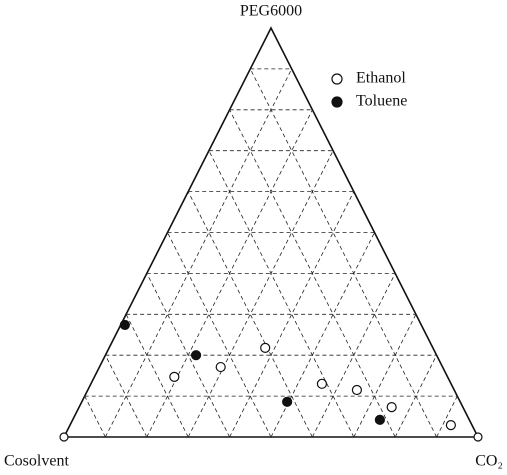 The width and height of the screenshot is (507, 475). Describe the element at coordinates (381, 78) in the screenshot. I see `legend-label: Ethanol` at that location.